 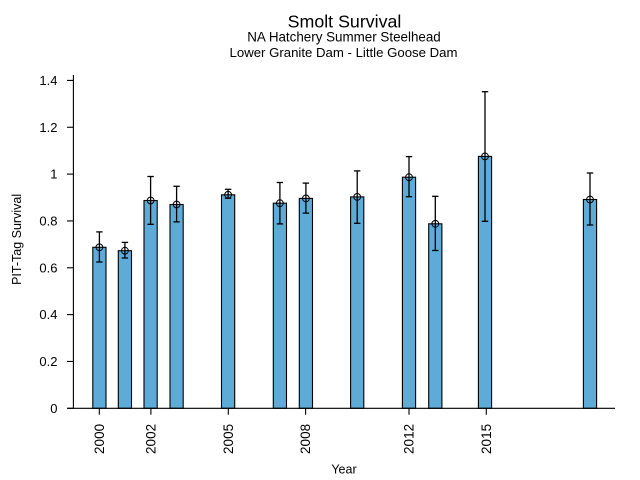 What do you see at coordinates (48, 361) in the screenshot?
I see `svg-text: 0.2` at bounding box center [48, 361].